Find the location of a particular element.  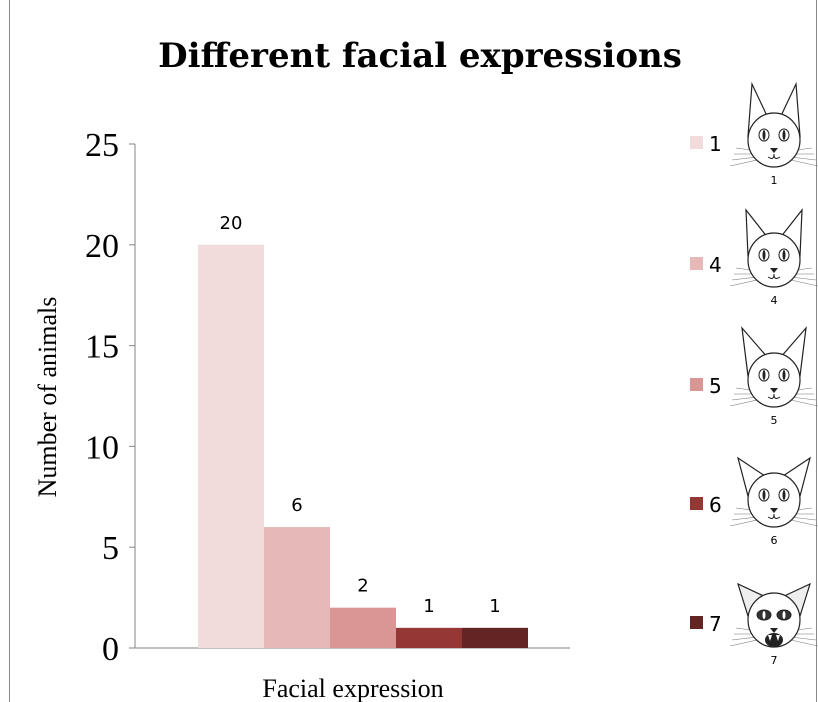

legend-label: 6 is located at coordinates (715, 505).